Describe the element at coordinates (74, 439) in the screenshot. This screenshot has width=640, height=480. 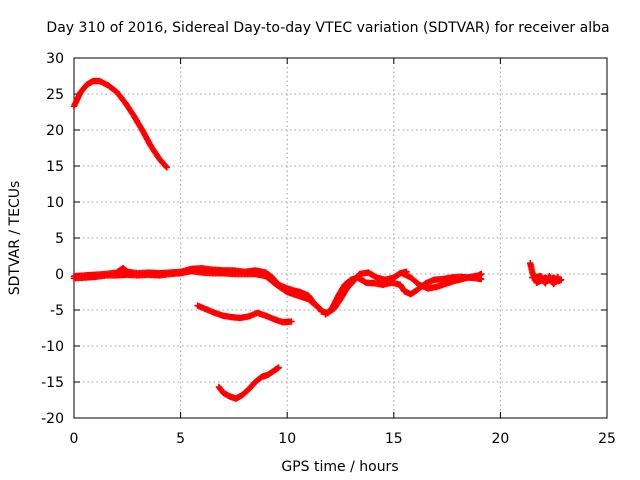
I see `x-tick-label: 0` at that location.